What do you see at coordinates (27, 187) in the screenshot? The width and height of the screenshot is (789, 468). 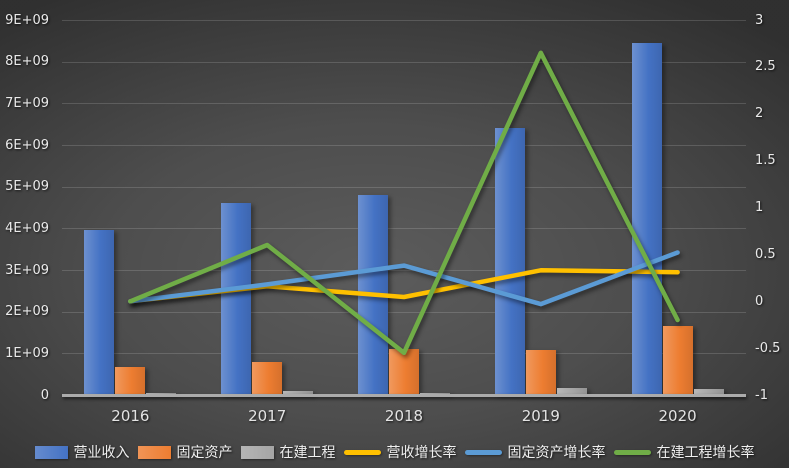 I see `left-axis-tick: 5E+09` at bounding box center [27, 187].